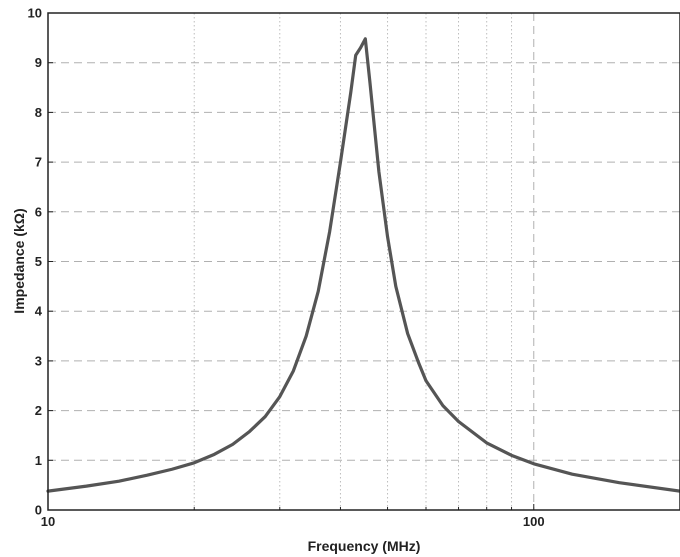 The image size is (680, 557). I want to click on y-axis-ticks: 0 1 2 3 4 5 6 7 8 9 10, so click(40, 262).